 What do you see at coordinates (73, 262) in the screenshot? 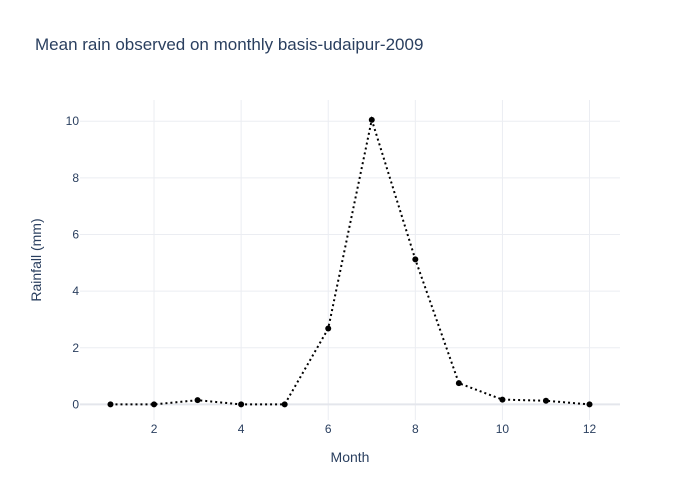
I see `y-axis-ticks: 0 2 4 6 8 10` at bounding box center [73, 262].